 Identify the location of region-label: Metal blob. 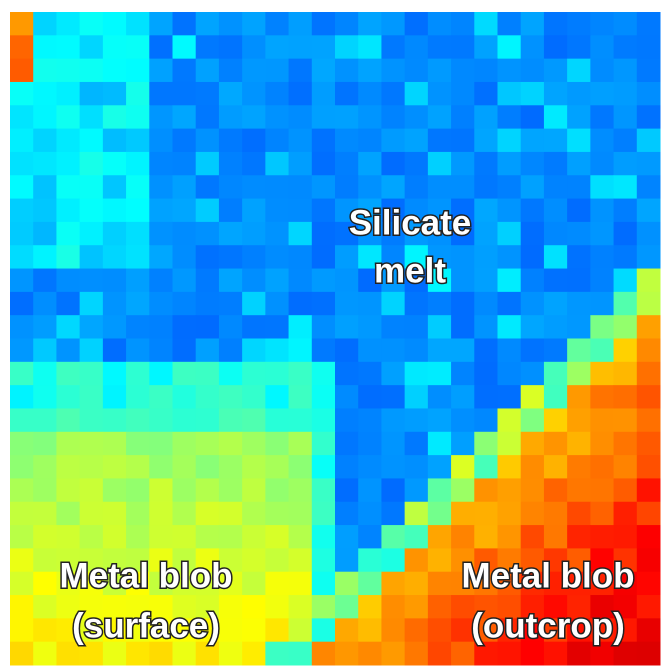
(145, 575).